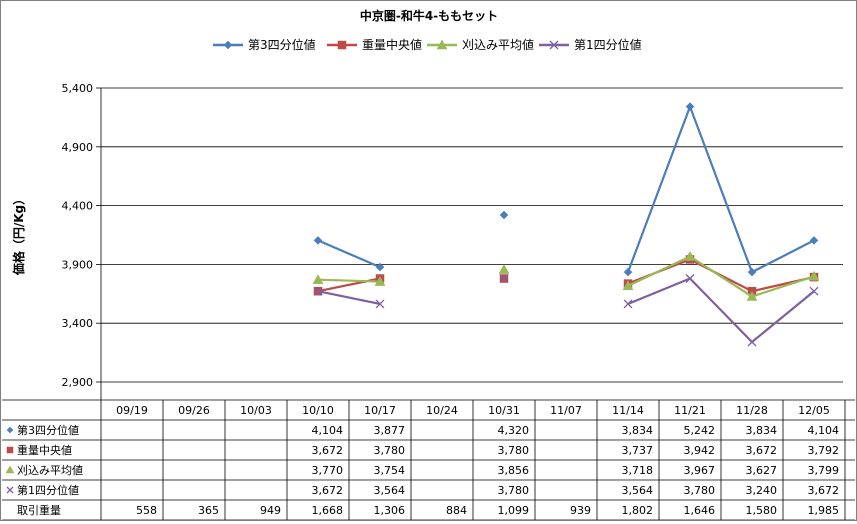 The height and width of the screenshot is (524, 857). What do you see at coordinates (442, 410) in the screenshot?
I see `x-tick-label: 10/24` at bounding box center [442, 410].